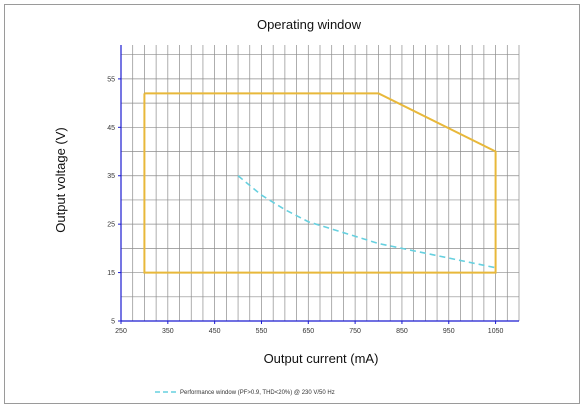 This screenshot has height=410, width=586. I want to click on x-tick-label: 750, so click(355, 331).